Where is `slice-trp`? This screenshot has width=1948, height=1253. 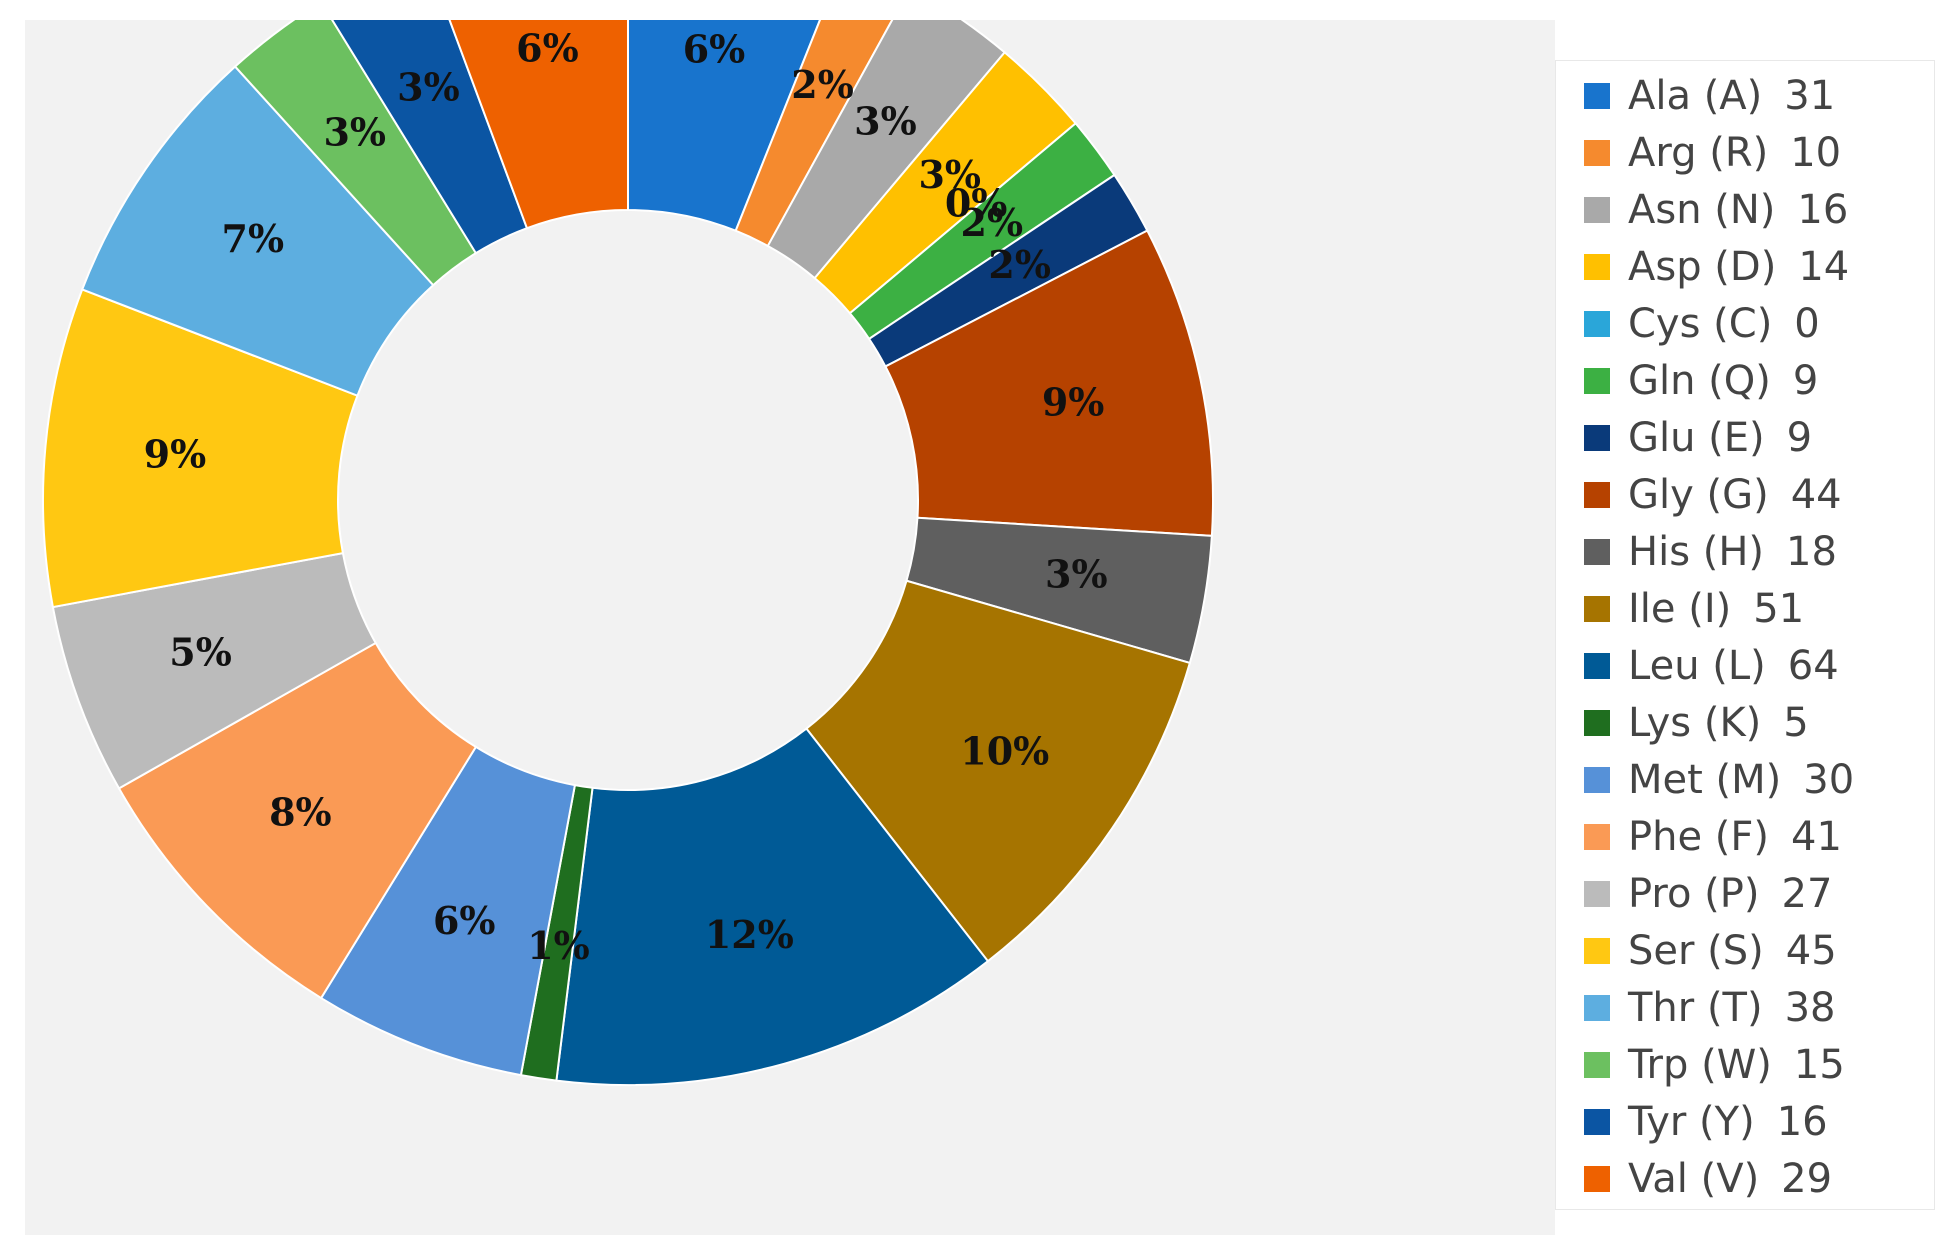
slice-trp is located at coordinates (355, 153).